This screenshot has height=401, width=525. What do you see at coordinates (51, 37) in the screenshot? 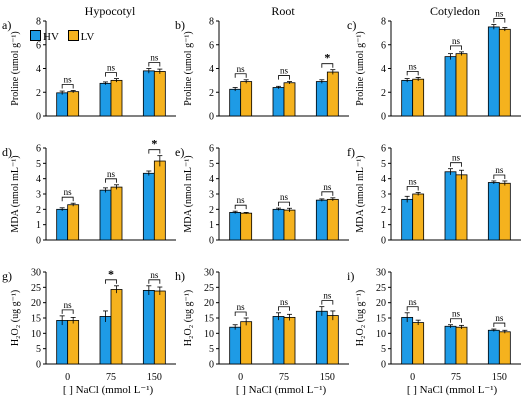
I see `legend-label-hv: HV` at bounding box center [51, 37].